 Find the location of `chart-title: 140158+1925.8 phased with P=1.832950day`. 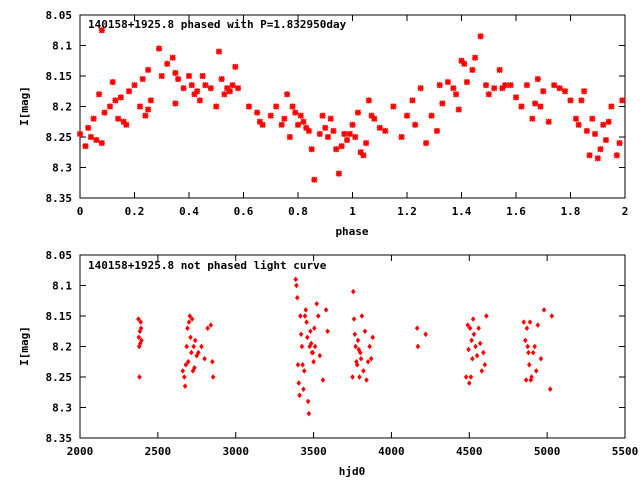

chart-title: 140158+1925.8 phased with P=1.832950day is located at coordinates (217, 24).